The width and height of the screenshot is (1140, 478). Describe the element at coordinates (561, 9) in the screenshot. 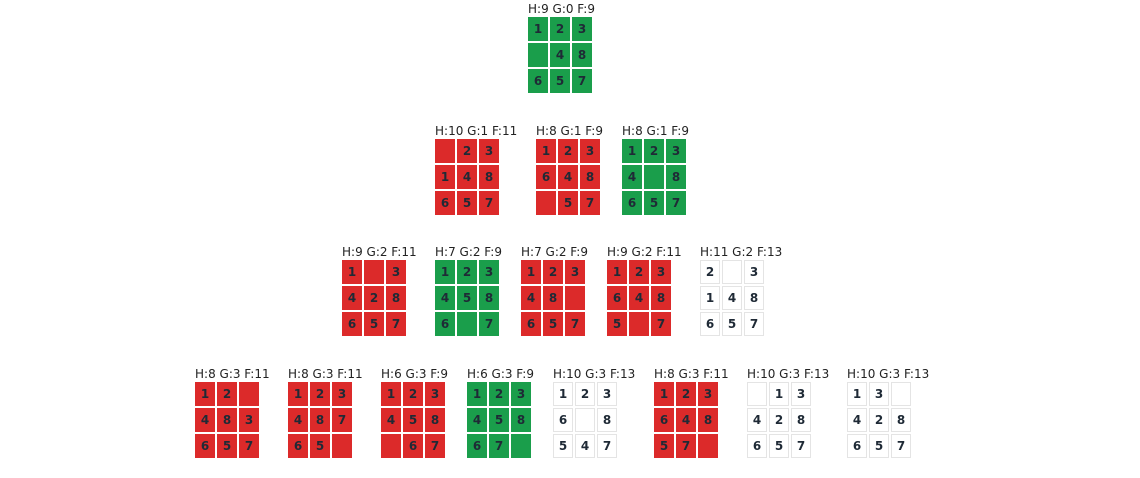

I see `node-label: H:9 G:0 F:9` at that location.